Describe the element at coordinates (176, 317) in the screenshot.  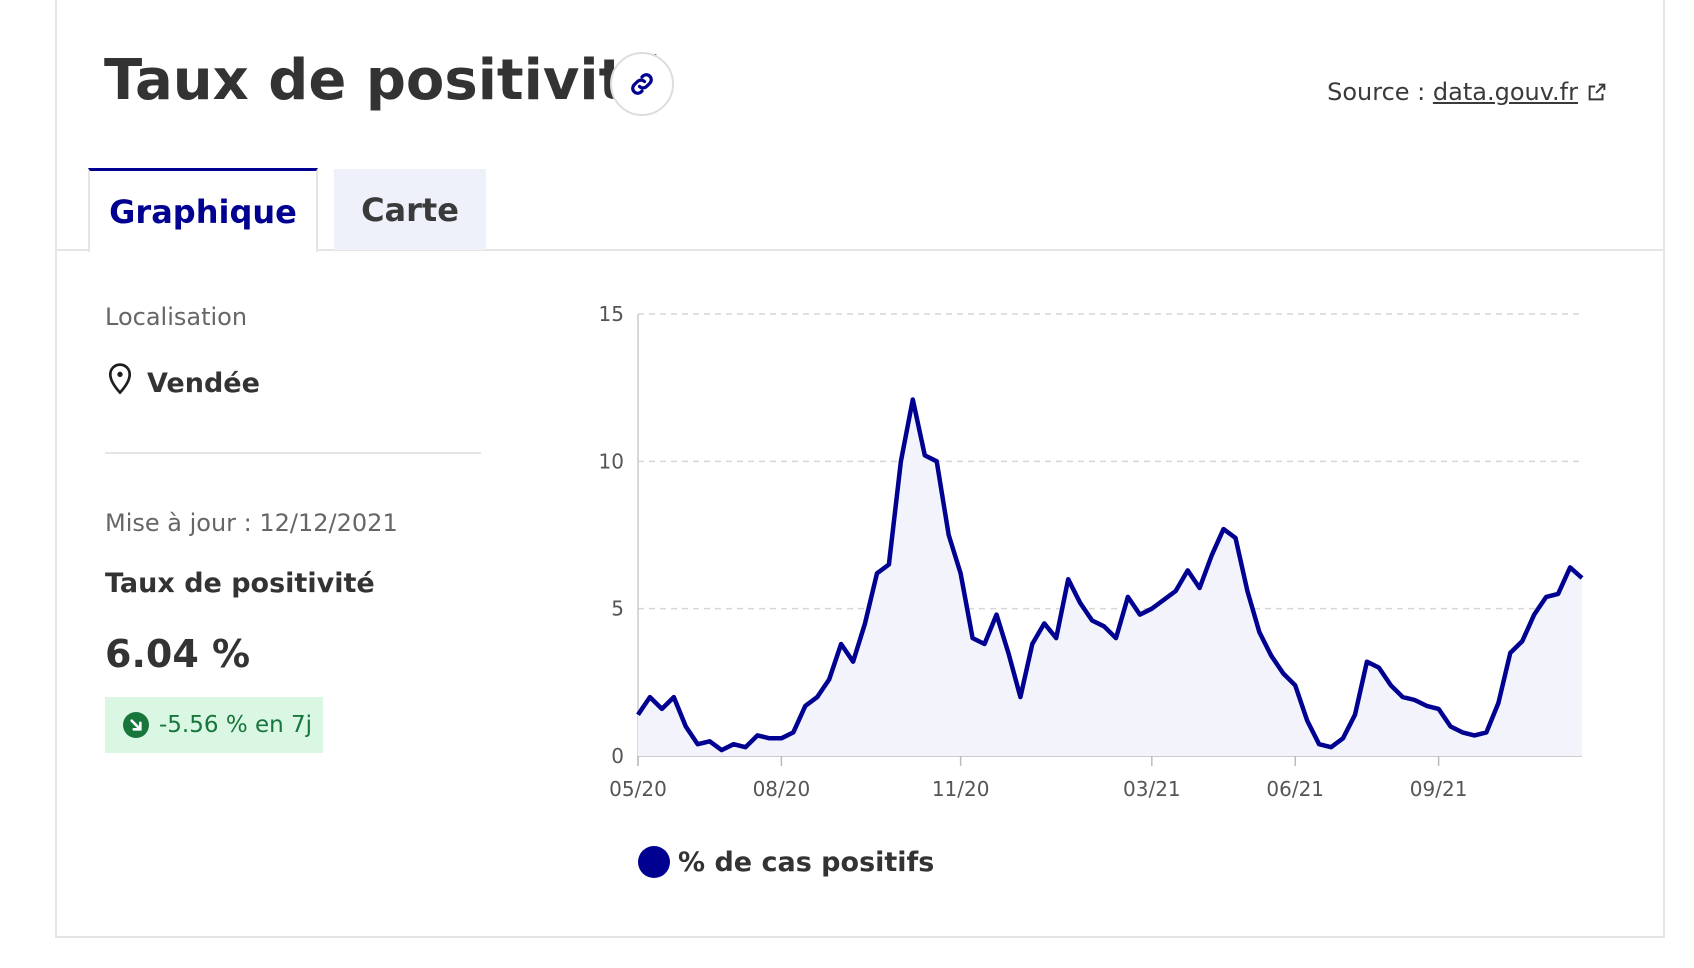
I see `location-label: Localisation` at that location.